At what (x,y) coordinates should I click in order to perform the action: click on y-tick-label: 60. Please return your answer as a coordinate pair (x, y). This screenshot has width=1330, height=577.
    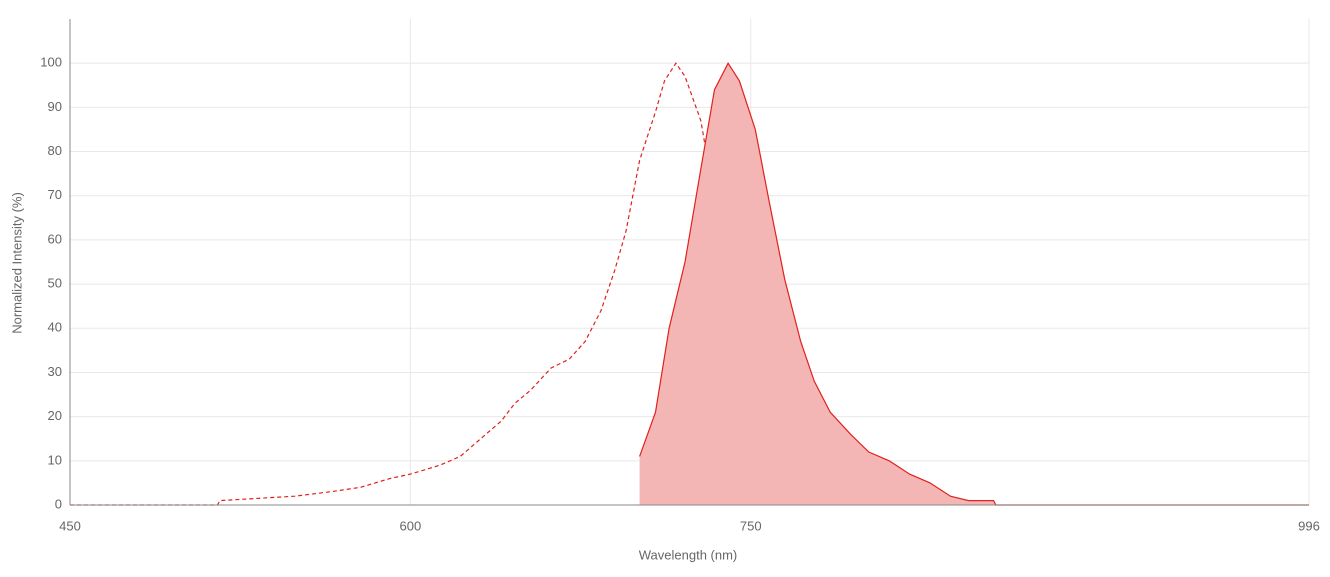
    Looking at the image, I should click on (55, 238).